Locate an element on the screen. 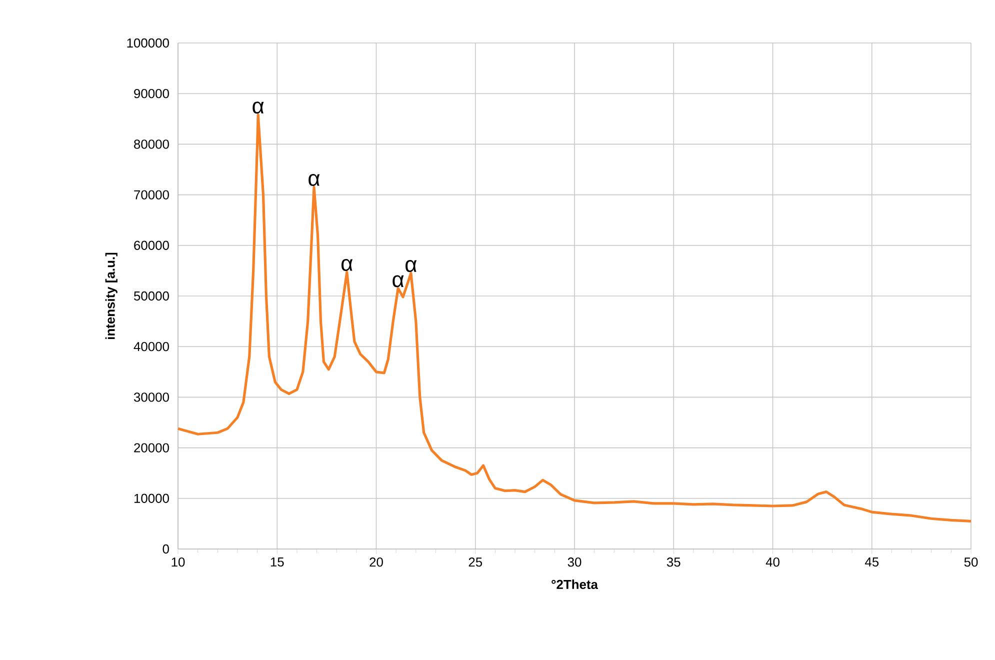 This screenshot has height=660, width=995. y-tick-label: 50000 is located at coordinates (151, 296).